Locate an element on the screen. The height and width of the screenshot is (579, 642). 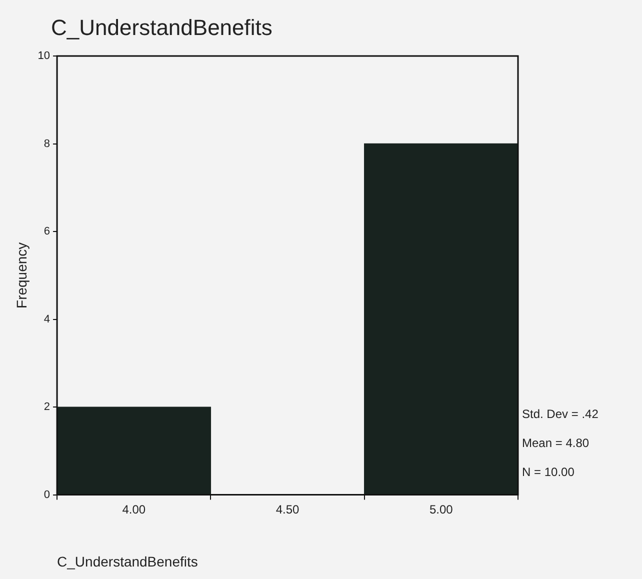
text: Mean = 4.80 is located at coordinates (556, 443).